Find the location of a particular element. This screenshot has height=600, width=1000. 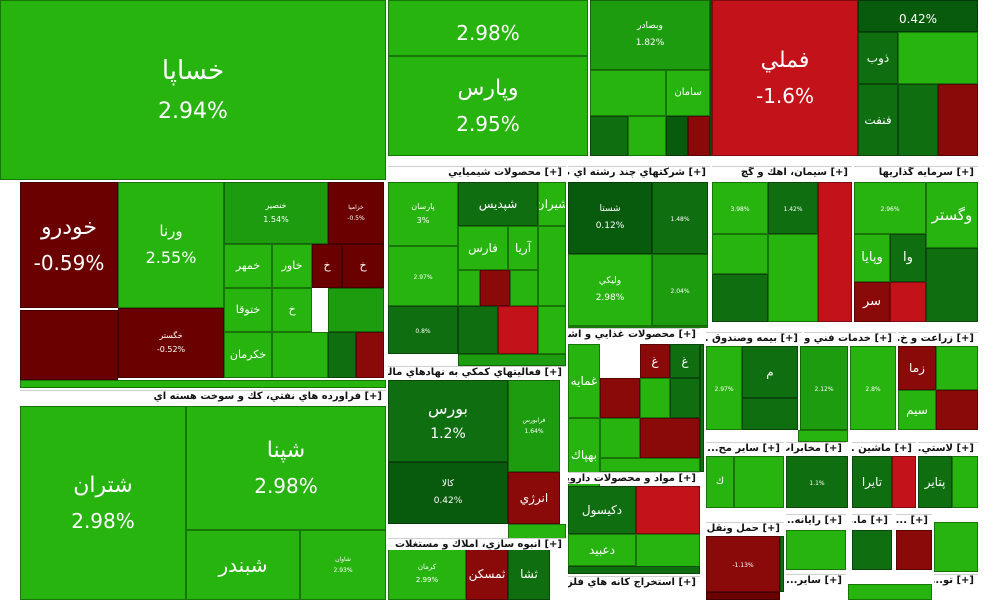

treemap-tile: شبندر is located at coordinates (243, 565).